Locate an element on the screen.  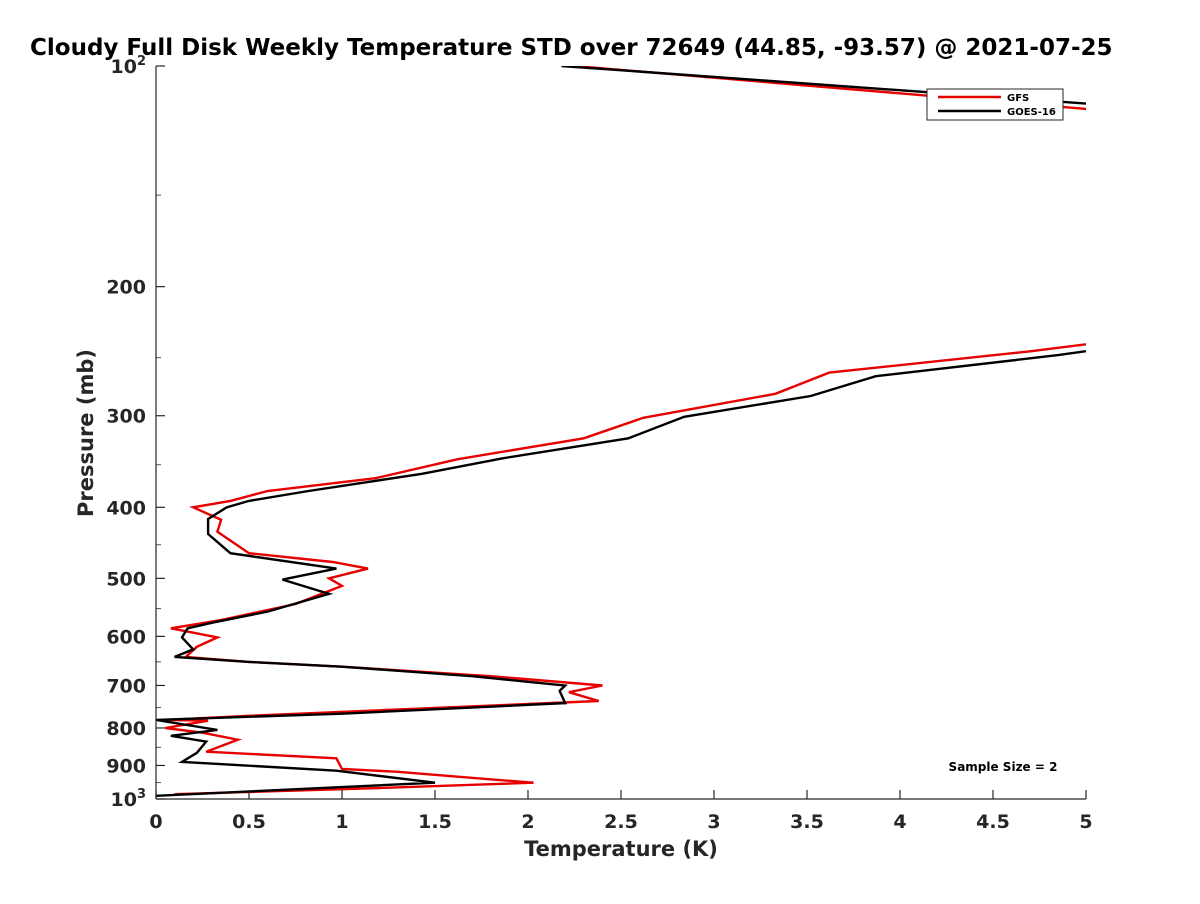
sample-size-annotation: Sample Size = 2 is located at coordinates (1003, 767).